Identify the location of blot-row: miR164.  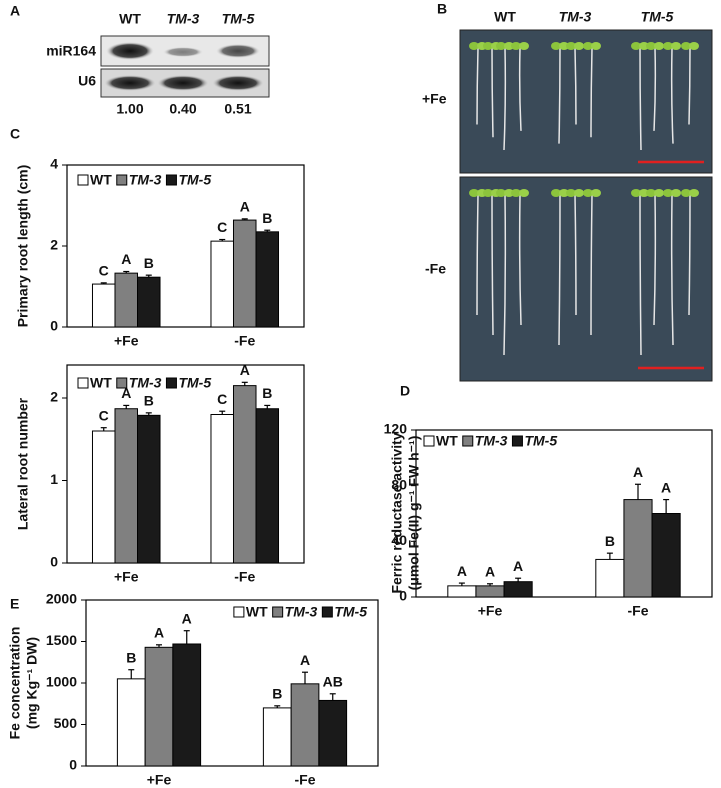
(71, 51).